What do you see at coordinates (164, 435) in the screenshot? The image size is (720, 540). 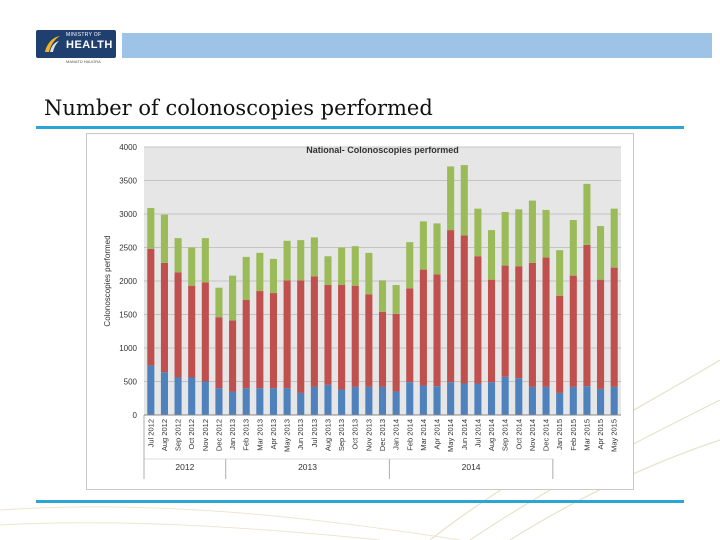 I see `x-tick-label: Aug 2012` at bounding box center [164, 435].